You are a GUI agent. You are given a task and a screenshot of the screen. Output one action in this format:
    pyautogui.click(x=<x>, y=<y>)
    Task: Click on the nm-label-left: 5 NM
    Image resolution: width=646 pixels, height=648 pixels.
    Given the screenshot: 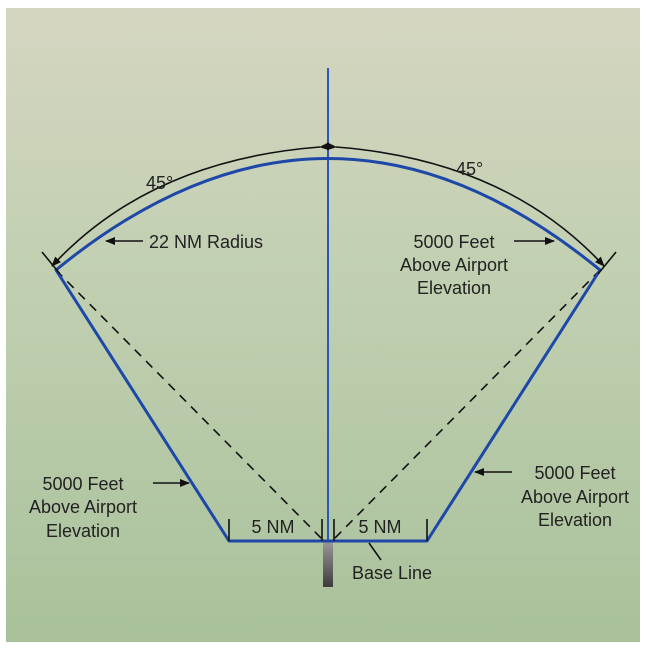 What is the action you would take?
    pyautogui.click(x=272, y=527)
    